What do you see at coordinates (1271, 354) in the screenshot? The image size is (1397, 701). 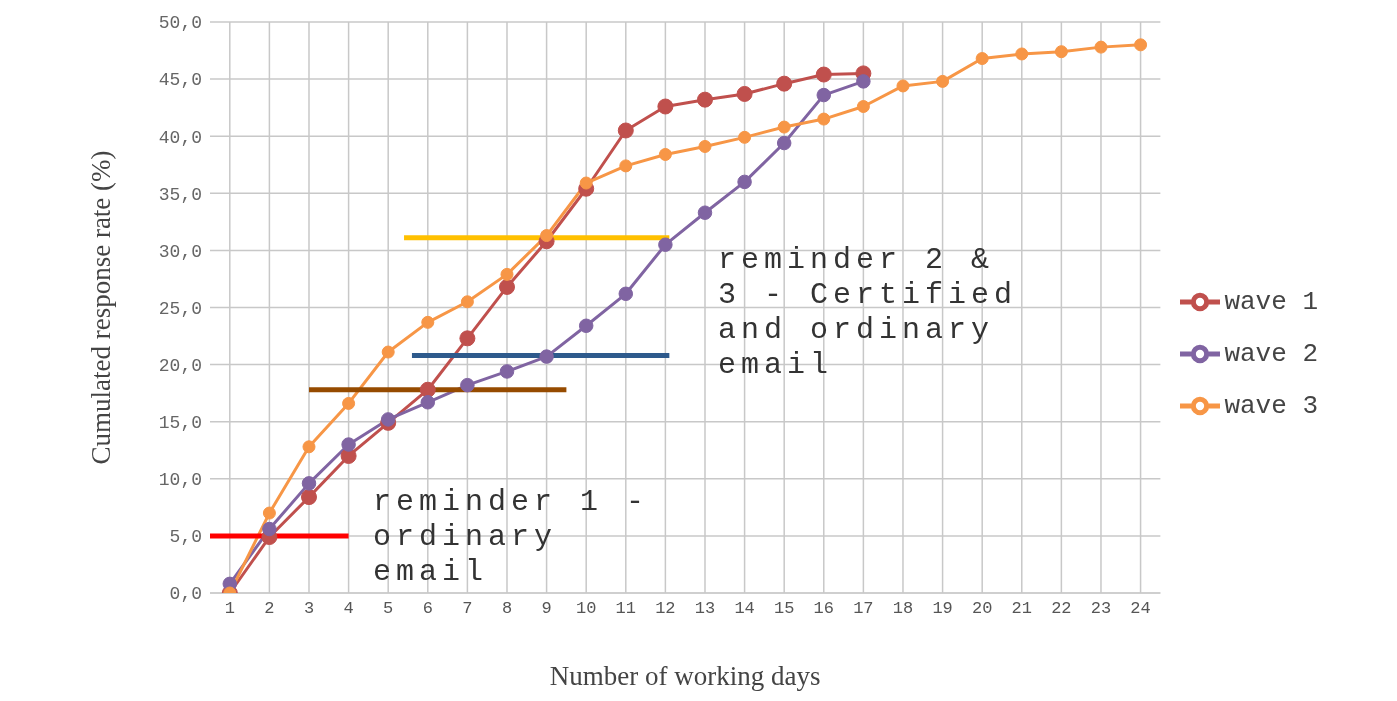 I see `legend-label: wave 2` at bounding box center [1271, 354].